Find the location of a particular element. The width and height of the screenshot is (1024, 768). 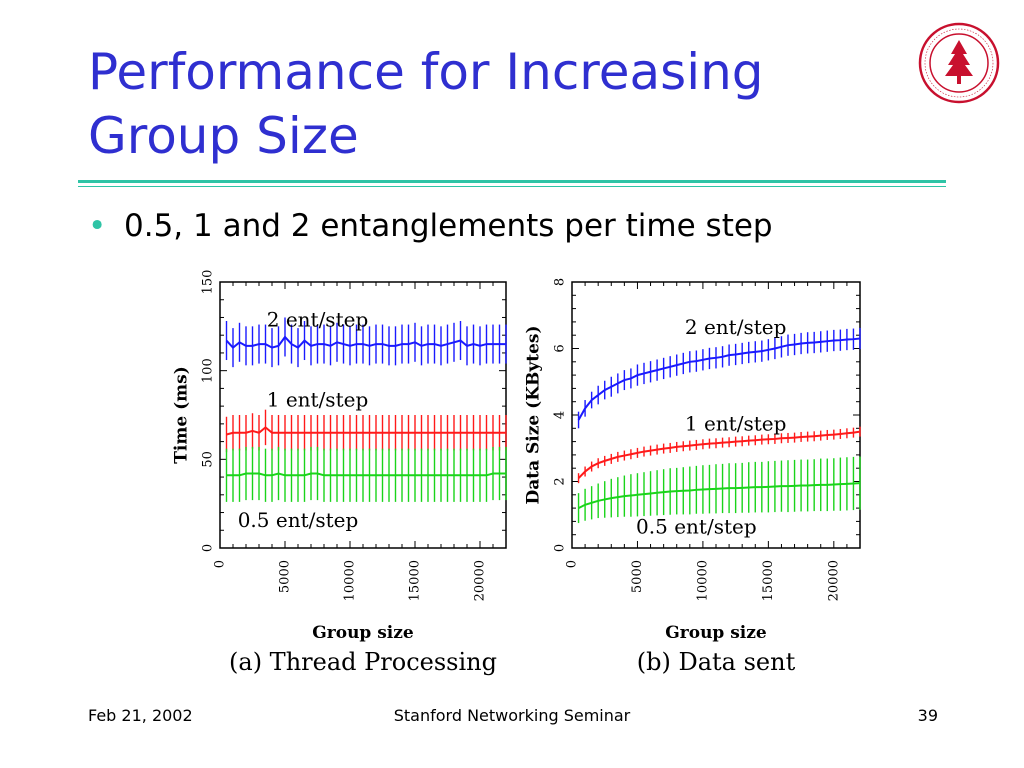

y-tick-label: 6 is located at coordinates (560, 348).